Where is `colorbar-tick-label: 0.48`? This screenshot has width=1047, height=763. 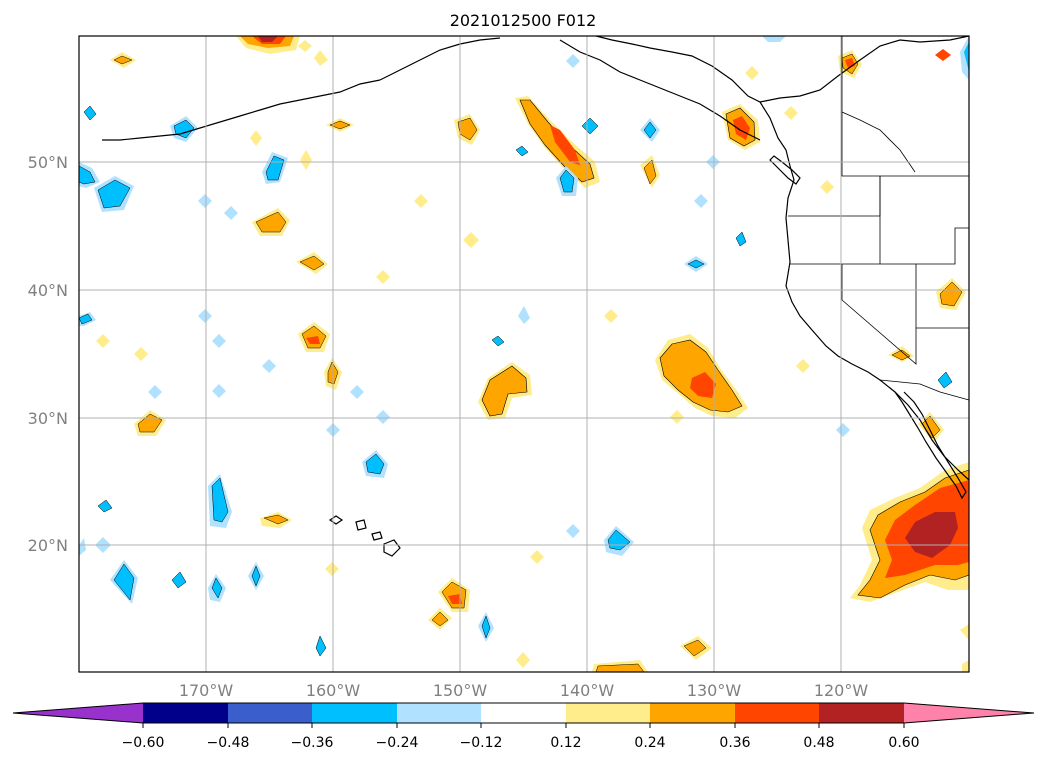 colorbar-tick-label: 0.48 is located at coordinates (818, 743).